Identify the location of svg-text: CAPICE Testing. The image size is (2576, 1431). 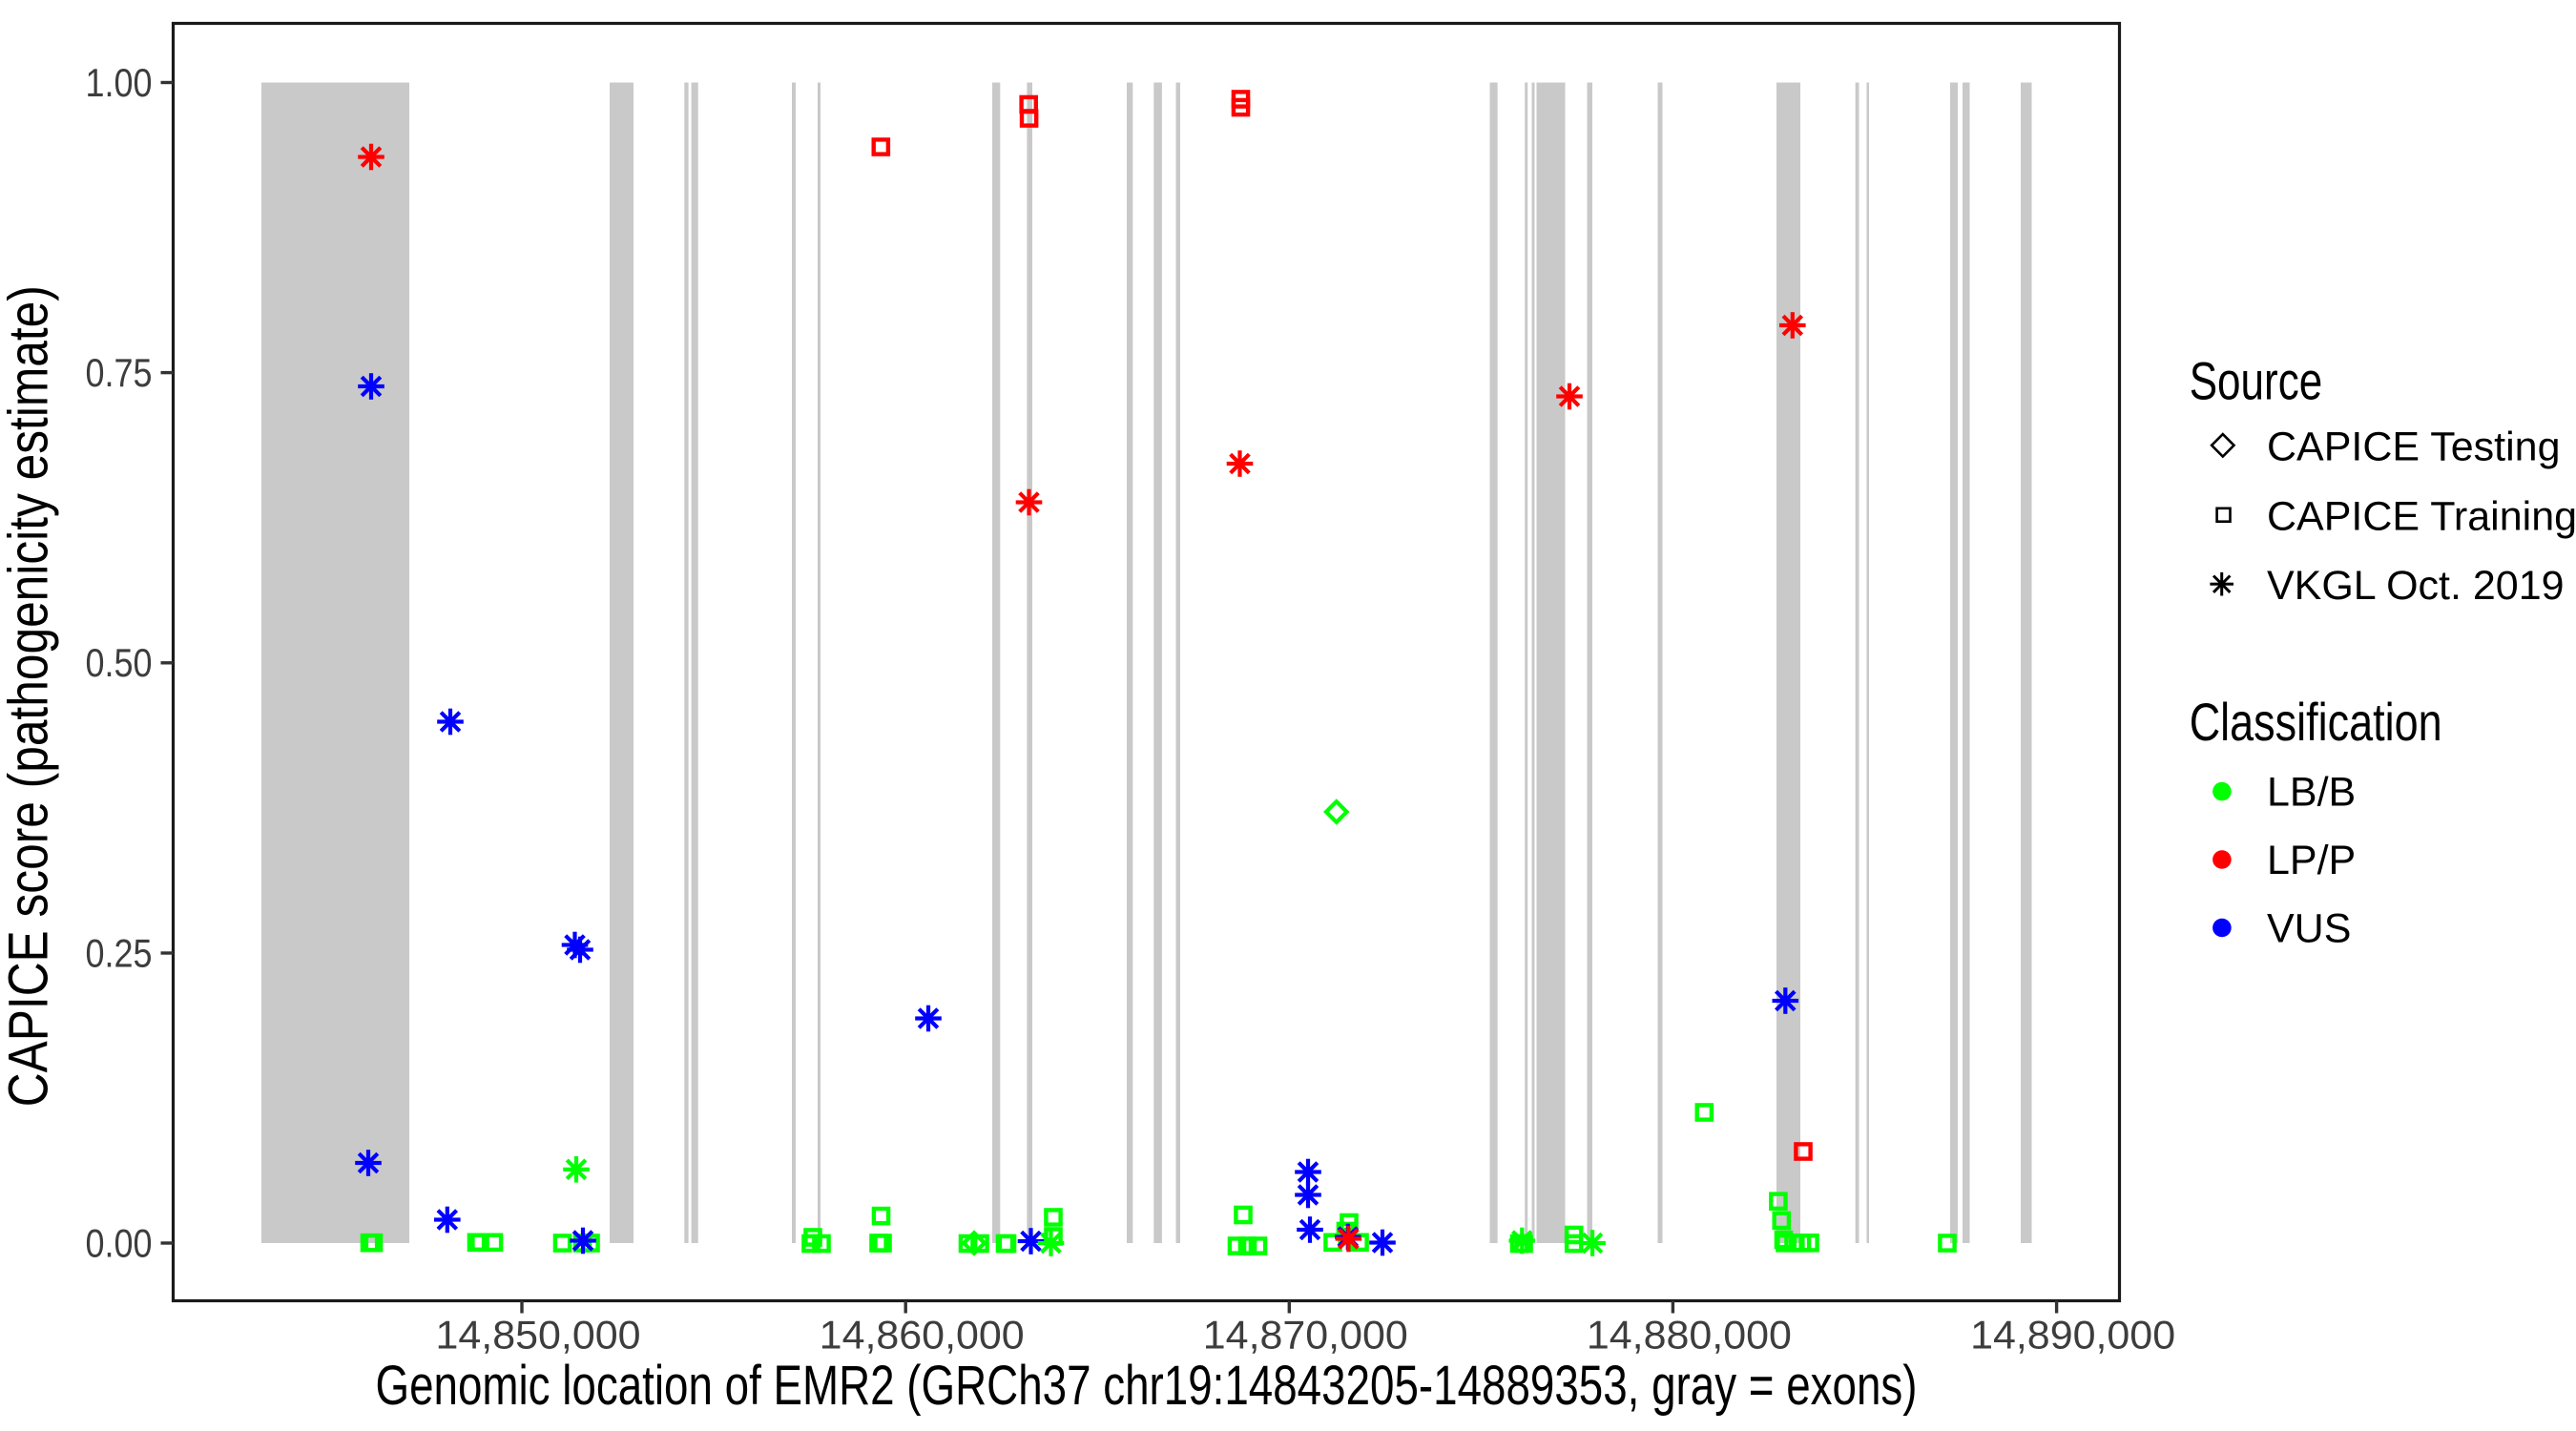
(2414, 447).